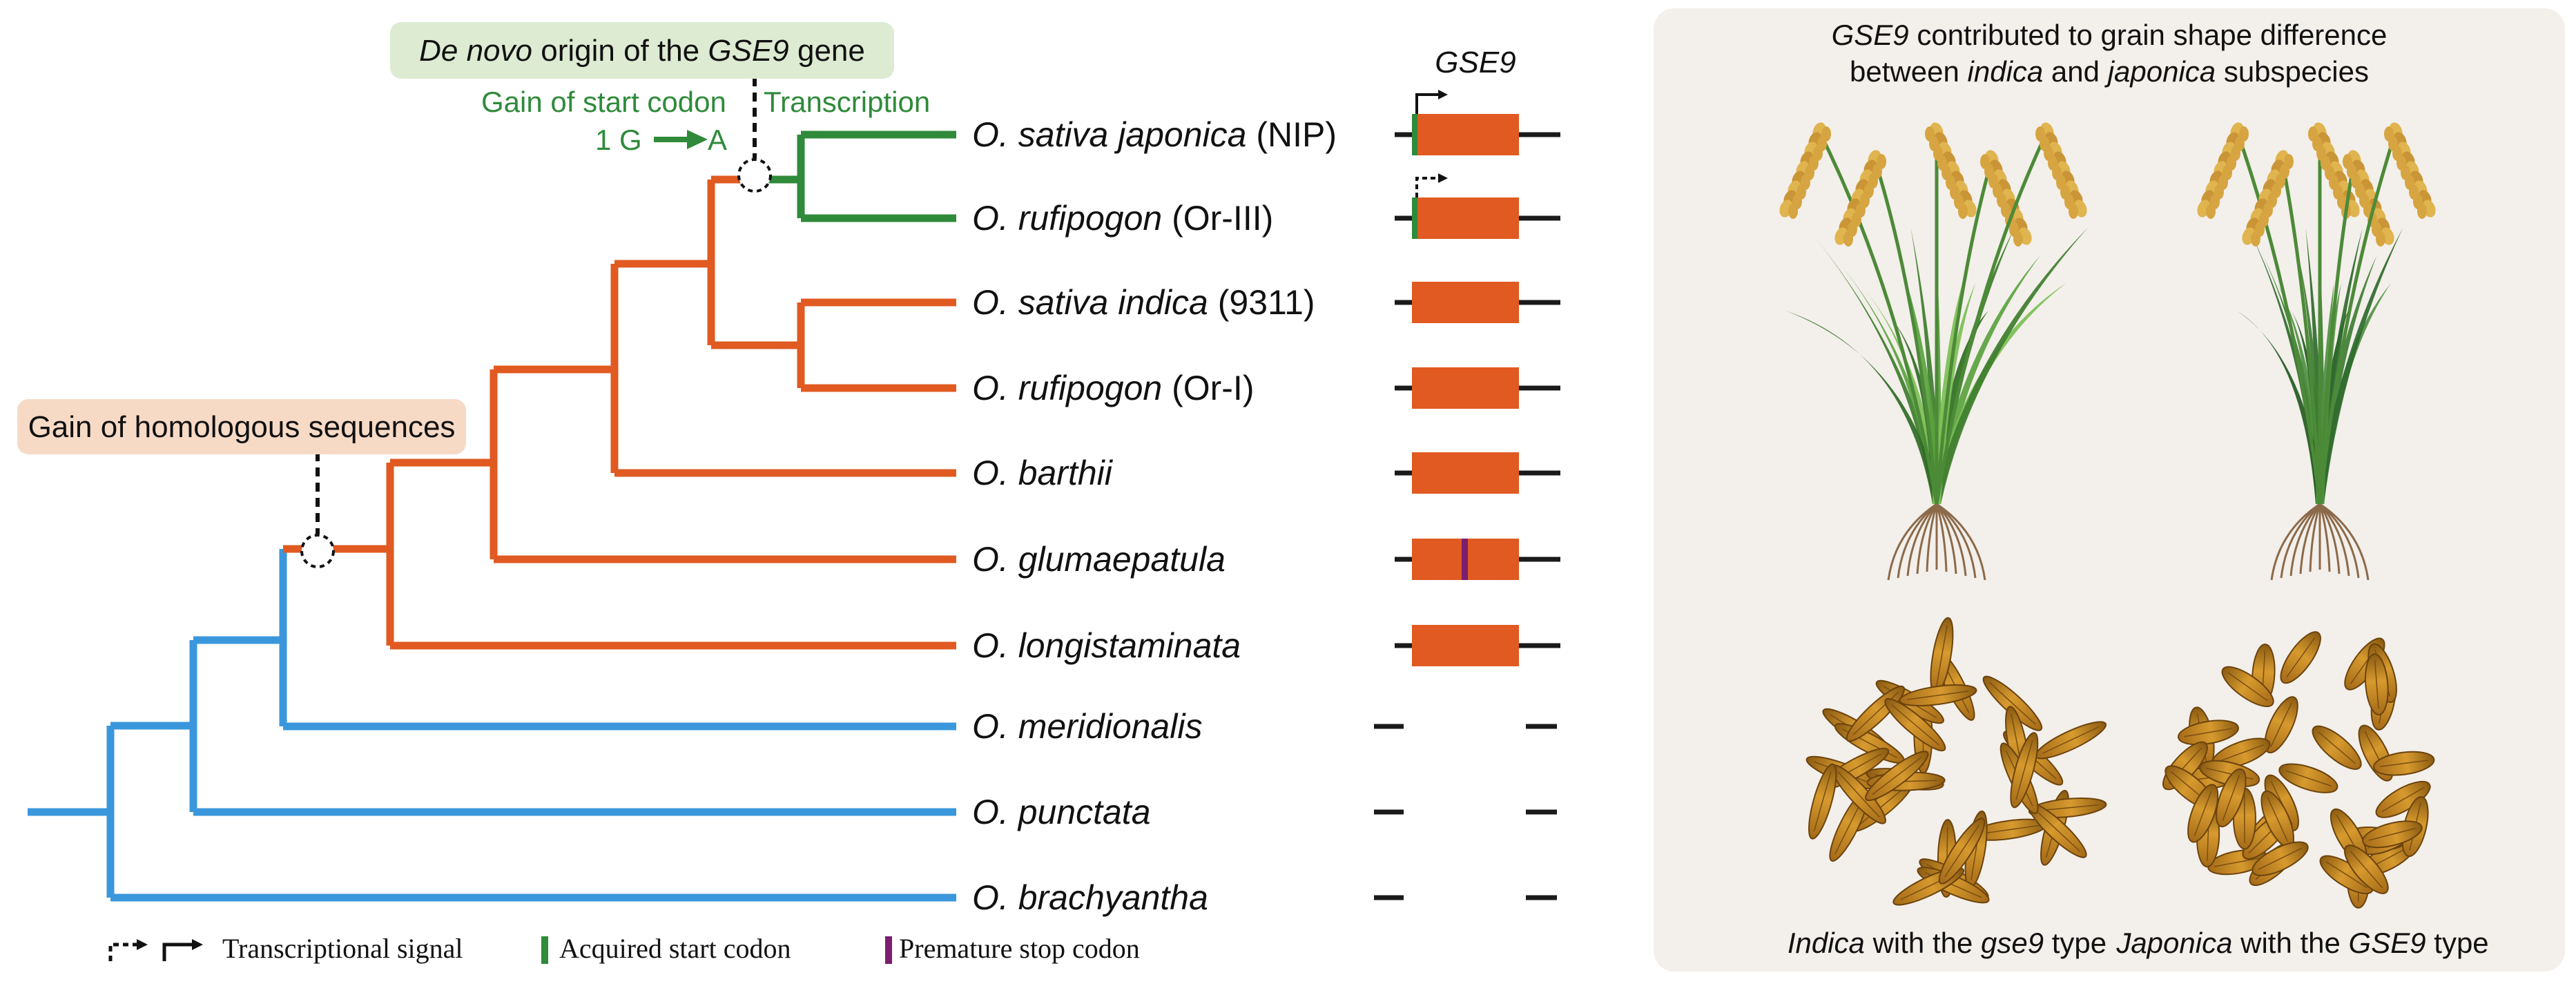 This screenshot has height=995, width=2576. What do you see at coordinates (198, 945) in the screenshot?
I see `legend-solid-arrowhead-icon` at bounding box center [198, 945].